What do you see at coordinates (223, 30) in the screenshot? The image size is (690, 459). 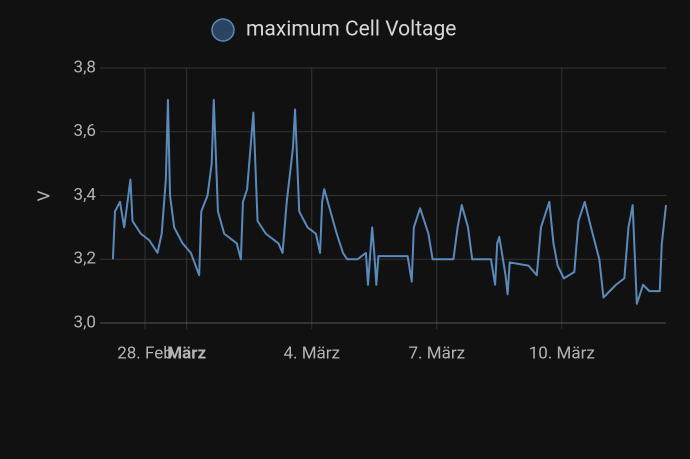 I see `legend-marker` at bounding box center [223, 30].